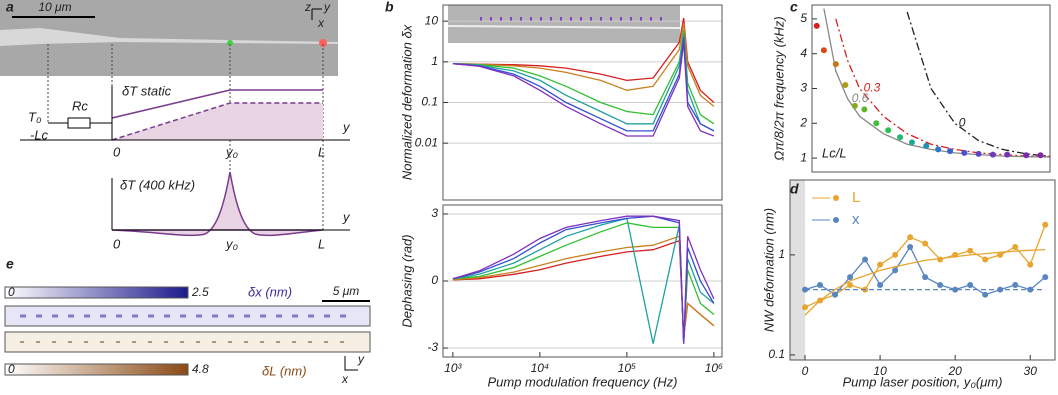 The width and height of the screenshot is (1058, 395). I want to click on y-tick-label: -3, so click(432, 347).